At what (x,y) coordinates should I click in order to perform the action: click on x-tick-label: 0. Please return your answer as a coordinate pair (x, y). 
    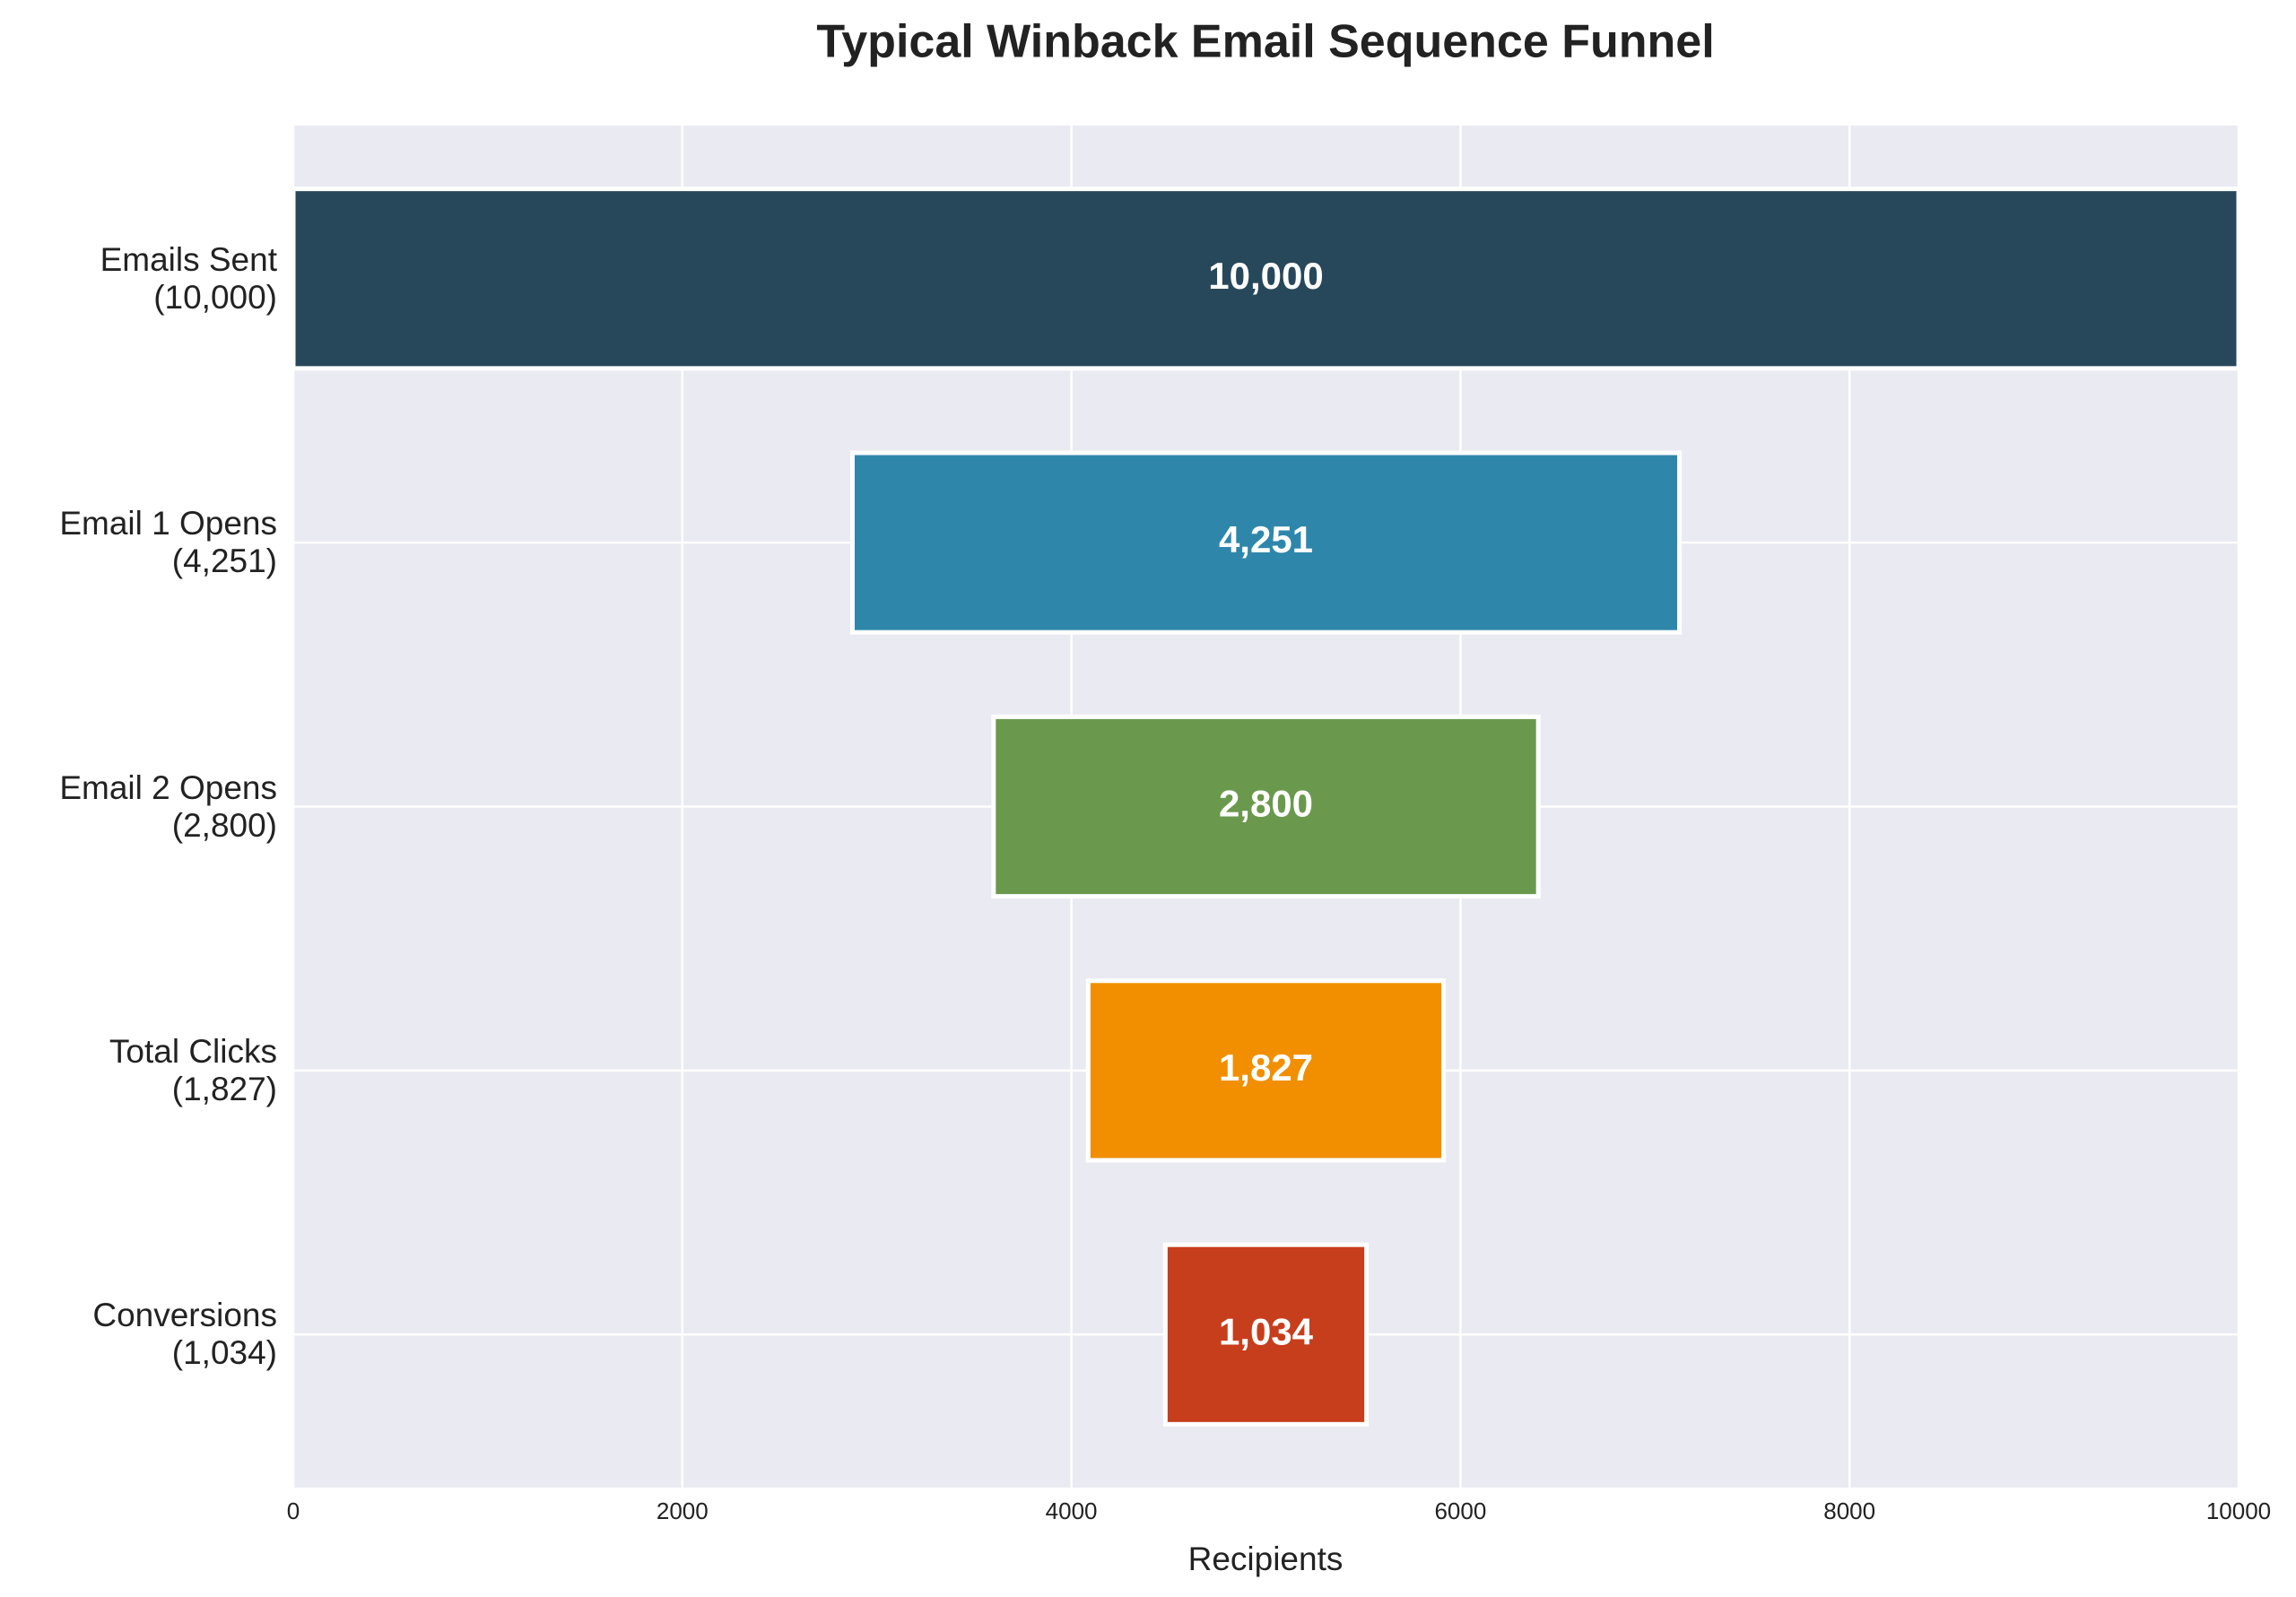
    Looking at the image, I should click on (293, 1510).